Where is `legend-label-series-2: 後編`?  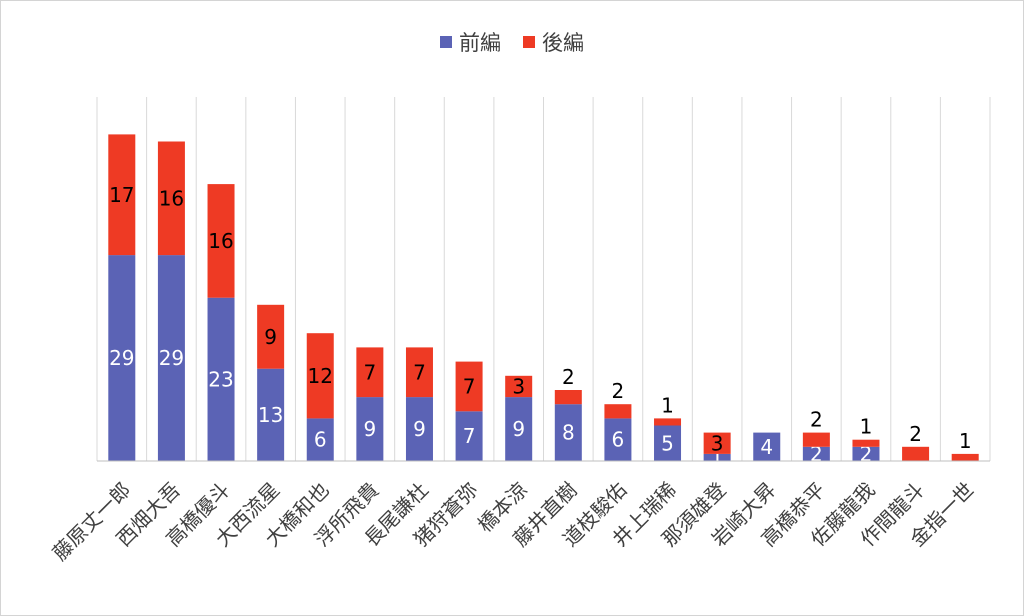
legend-label-series-2: 後編 is located at coordinates (563, 43).